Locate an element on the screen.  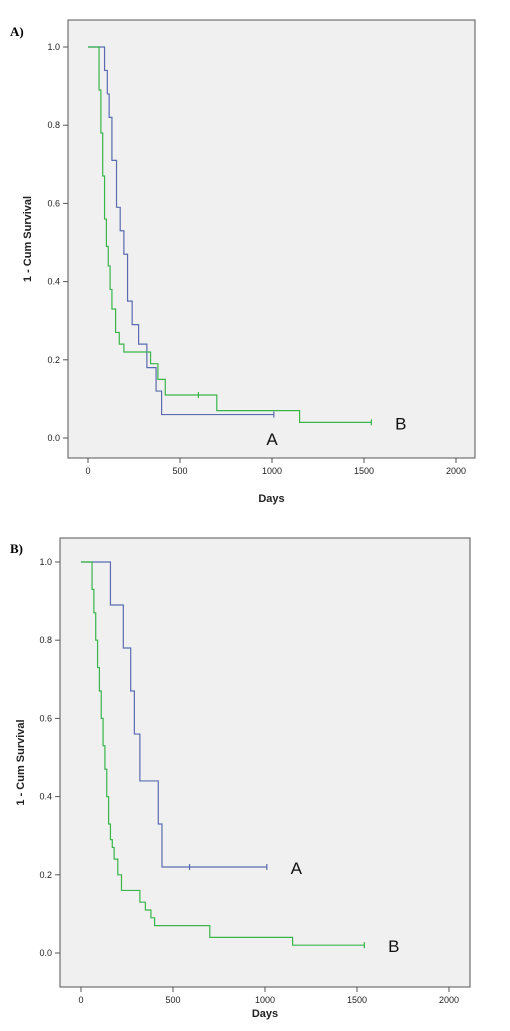
panel-label: B) is located at coordinates (16, 548).